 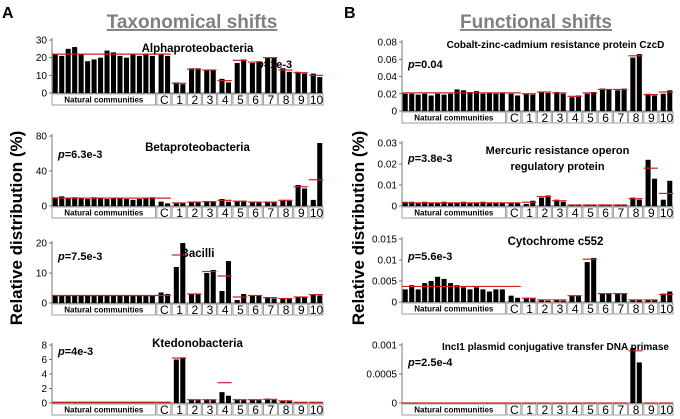 What do you see at coordinates (388, 94) in the screenshot?
I see `y-tick-label: 0.02` at bounding box center [388, 94].